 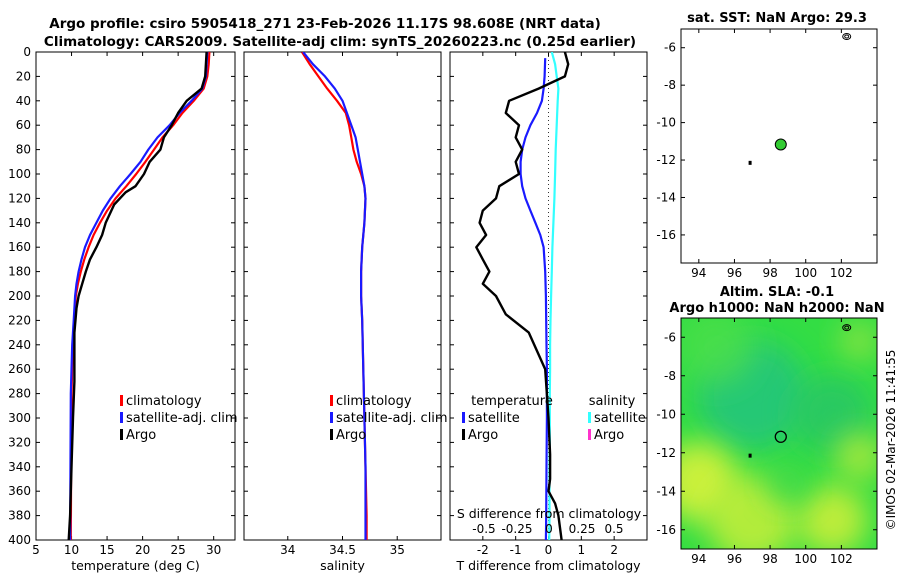 I want to click on series-line-satellite-adj-clim, so click(x=334, y=296).